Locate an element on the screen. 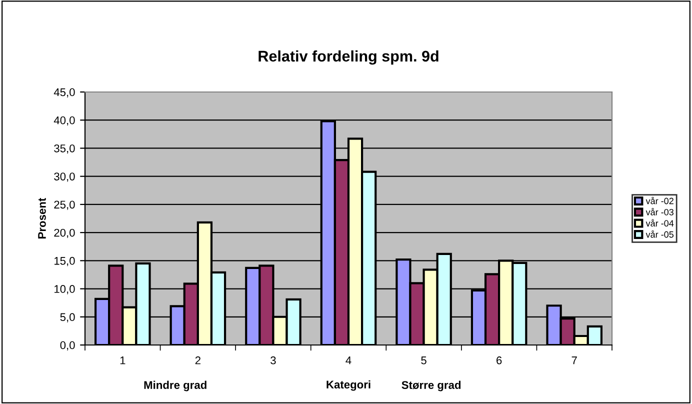 The width and height of the screenshot is (692, 404). legend-label: vår -05 is located at coordinates (660, 234).